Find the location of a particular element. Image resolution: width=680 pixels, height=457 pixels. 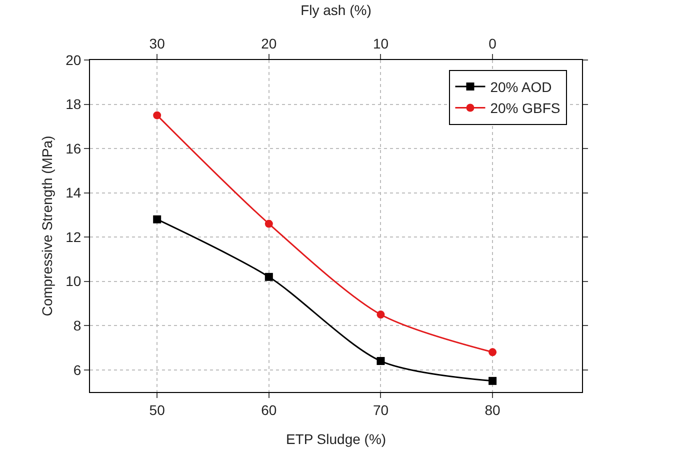

y-axis-title: Compressive Strength (MPa) is located at coordinates (47, 226).